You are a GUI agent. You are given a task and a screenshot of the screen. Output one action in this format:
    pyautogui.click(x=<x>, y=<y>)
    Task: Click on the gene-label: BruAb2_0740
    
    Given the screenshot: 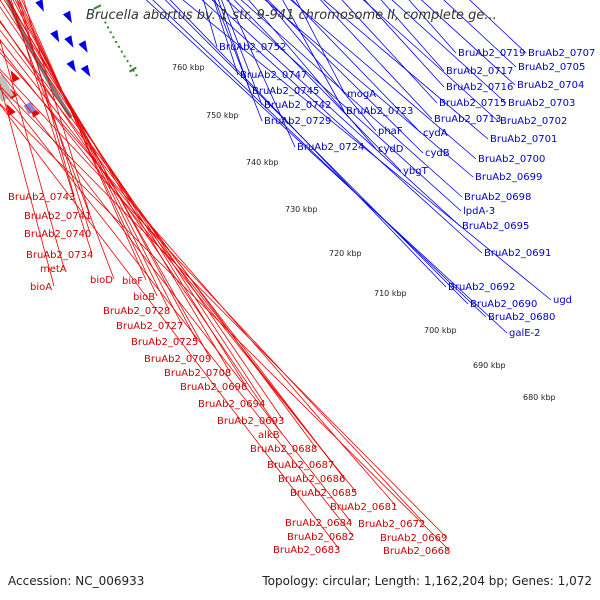 What is the action you would take?
    pyautogui.click(x=57, y=234)
    